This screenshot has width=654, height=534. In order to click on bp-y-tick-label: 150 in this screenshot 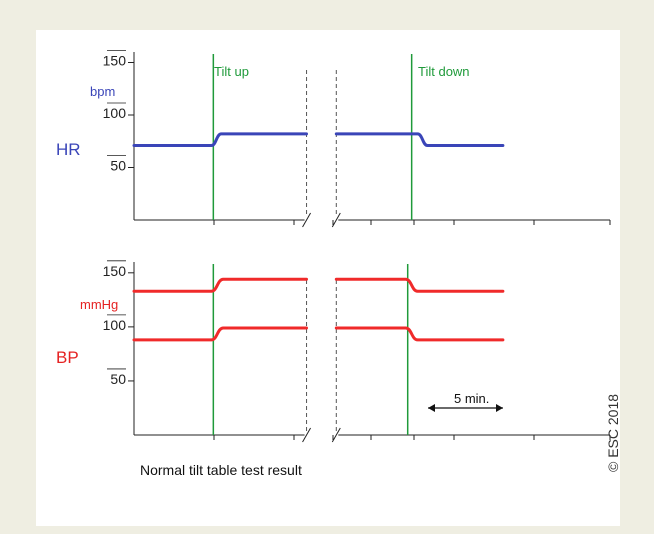, I will do `click(115, 271)`.